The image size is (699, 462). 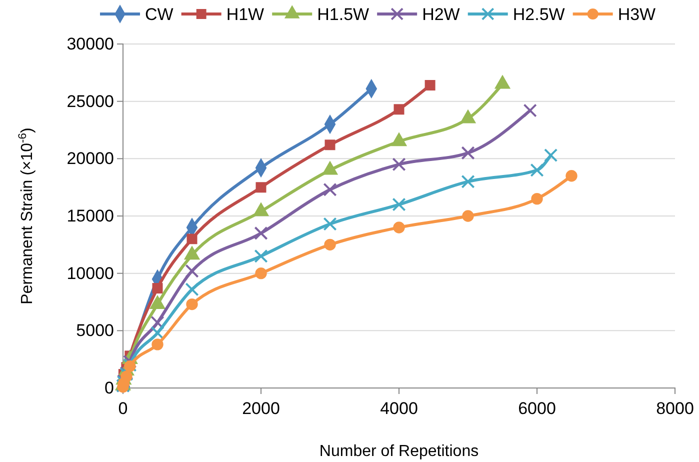 I want to click on legend-label: H3W, so click(x=637, y=14).